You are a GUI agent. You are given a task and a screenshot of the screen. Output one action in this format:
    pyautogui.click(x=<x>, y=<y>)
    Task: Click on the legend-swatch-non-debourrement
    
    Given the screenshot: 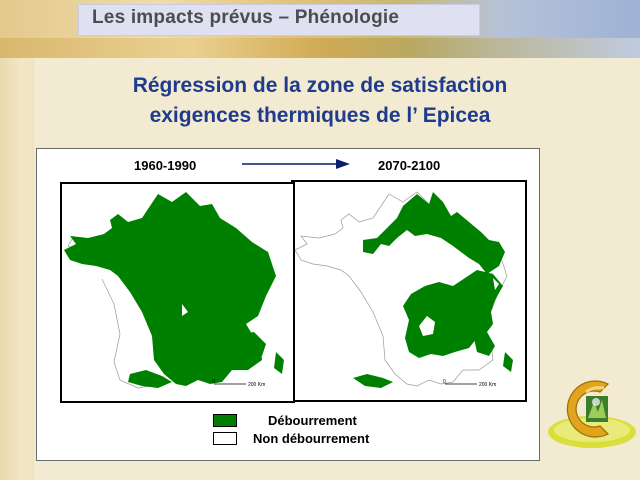 What is the action you would take?
    pyautogui.click(x=225, y=438)
    